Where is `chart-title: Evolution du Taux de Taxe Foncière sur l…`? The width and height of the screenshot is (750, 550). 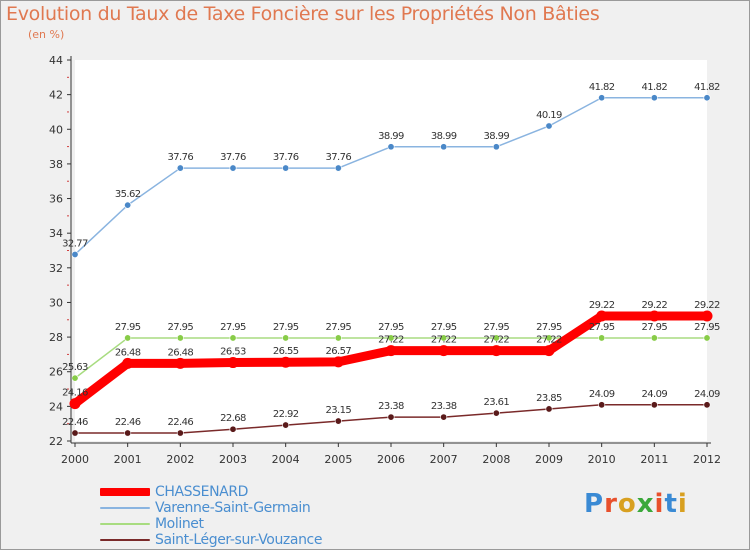
chart-title: Evolution du Taux de Taxe Foncière sur l… is located at coordinates (303, 14).